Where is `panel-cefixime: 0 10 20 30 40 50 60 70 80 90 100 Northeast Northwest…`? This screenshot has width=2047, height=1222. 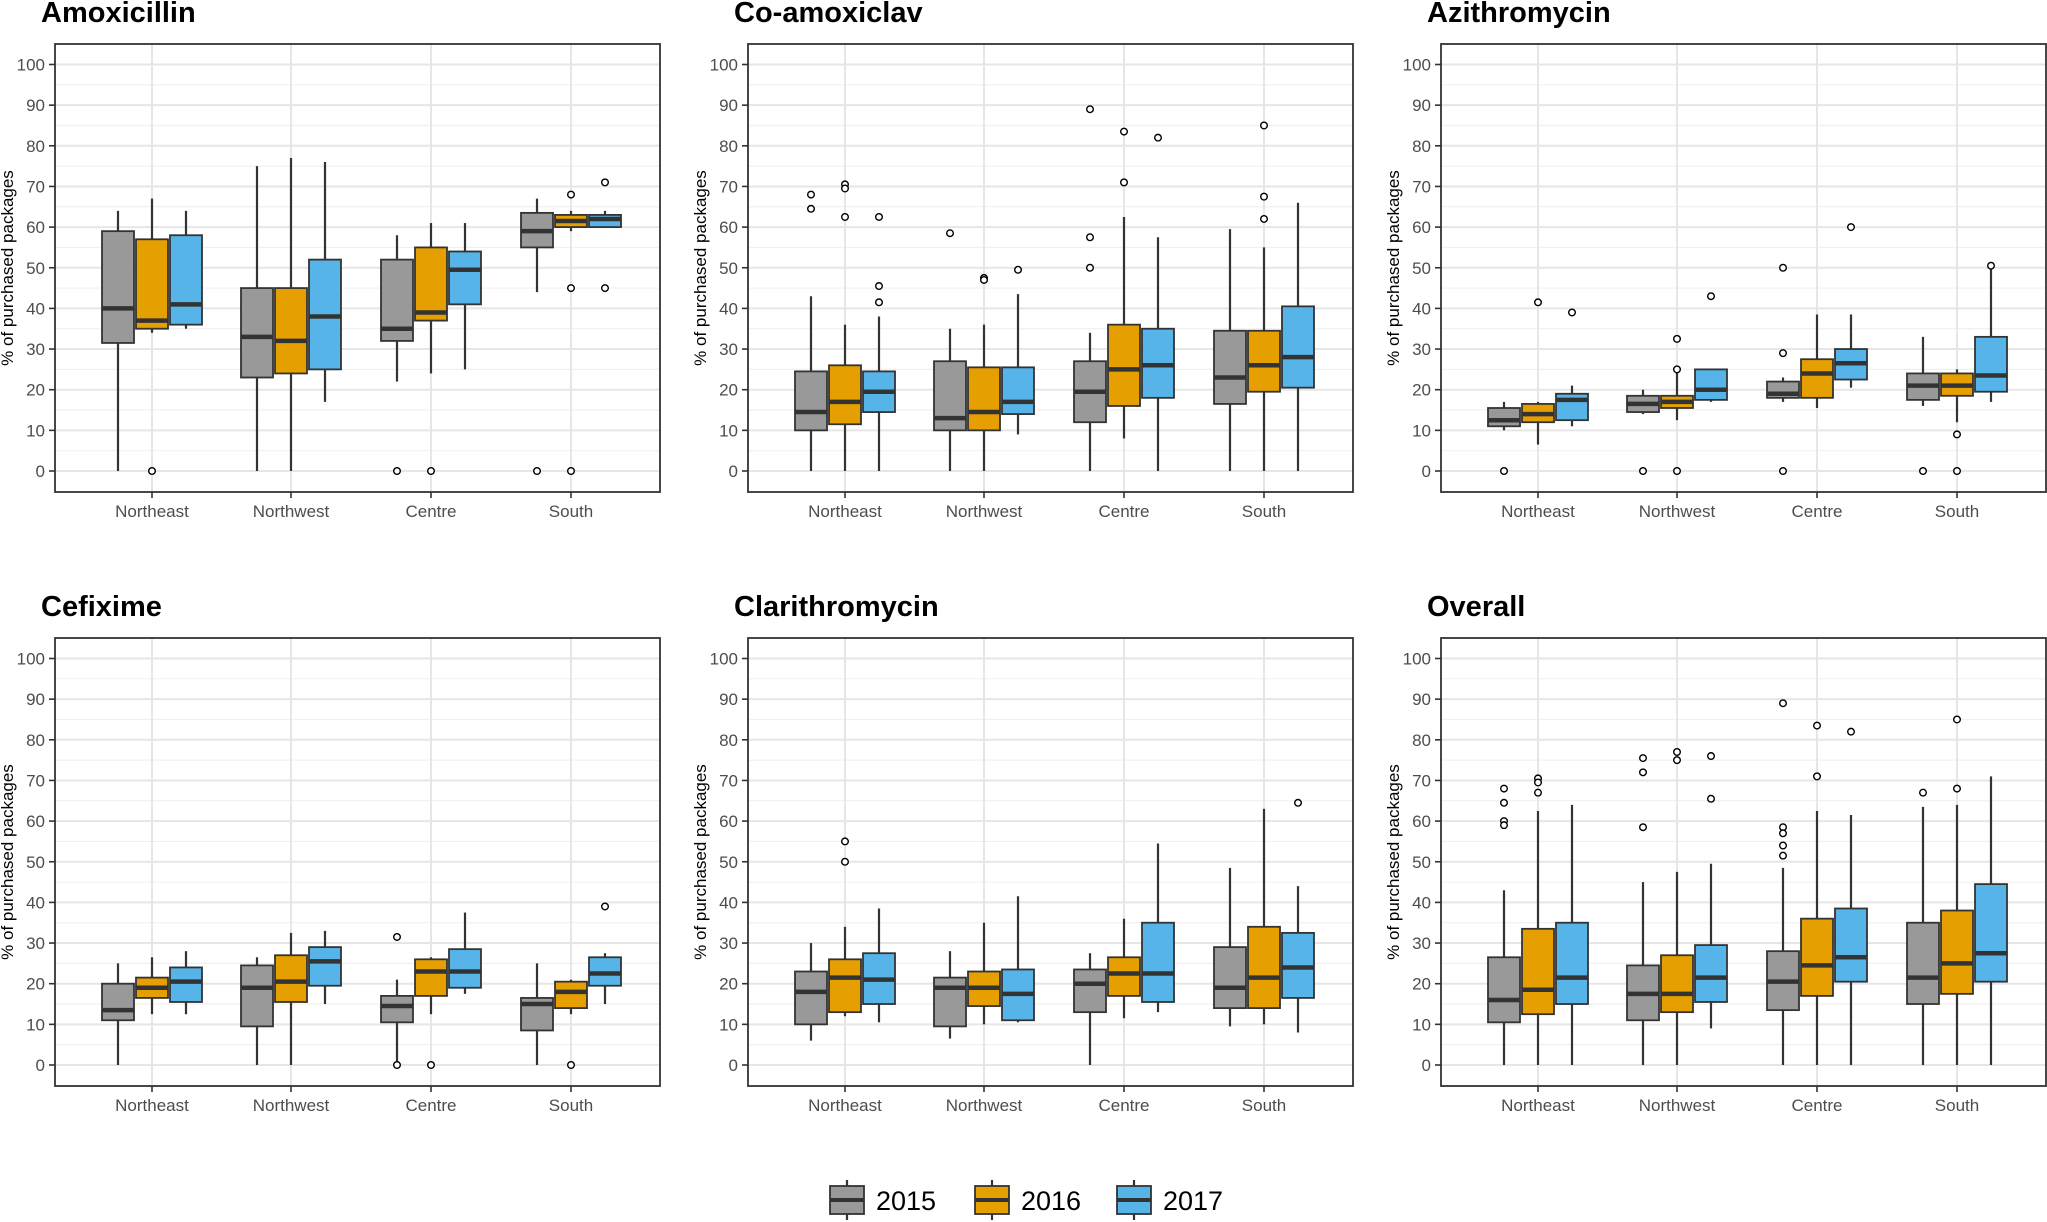 panel-cefixime: 0 10 20 30 40 50 60 70 80 90 100 Northeast Northwest… is located at coordinates (330, 853).